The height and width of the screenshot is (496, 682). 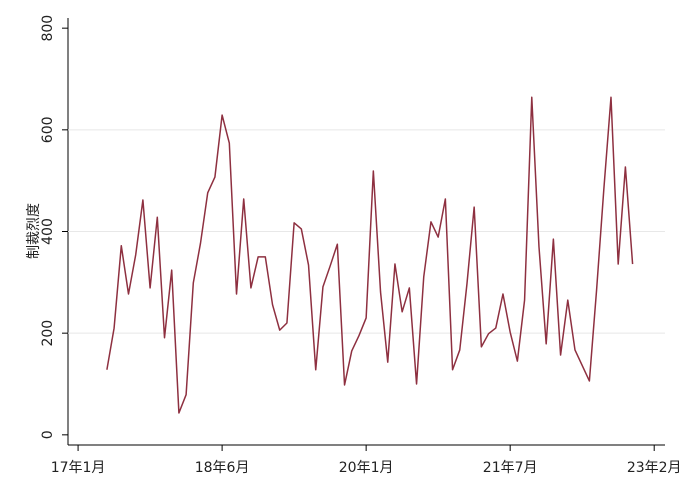 What do you see at coordinates (34, 231) in the screenshot?
I see `y-axis-label: 制裁烈度` at bounding box center [34, 231].